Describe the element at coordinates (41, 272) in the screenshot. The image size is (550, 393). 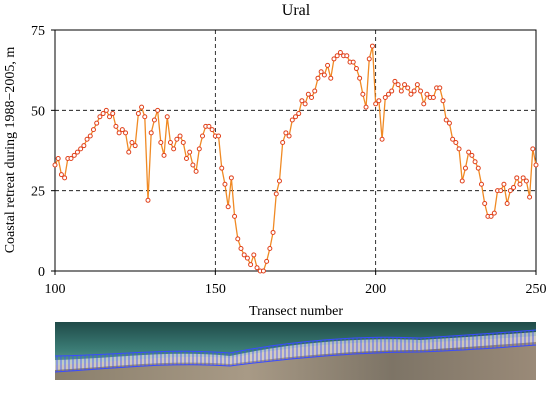
I see `y-tick-label: 0` at that location.